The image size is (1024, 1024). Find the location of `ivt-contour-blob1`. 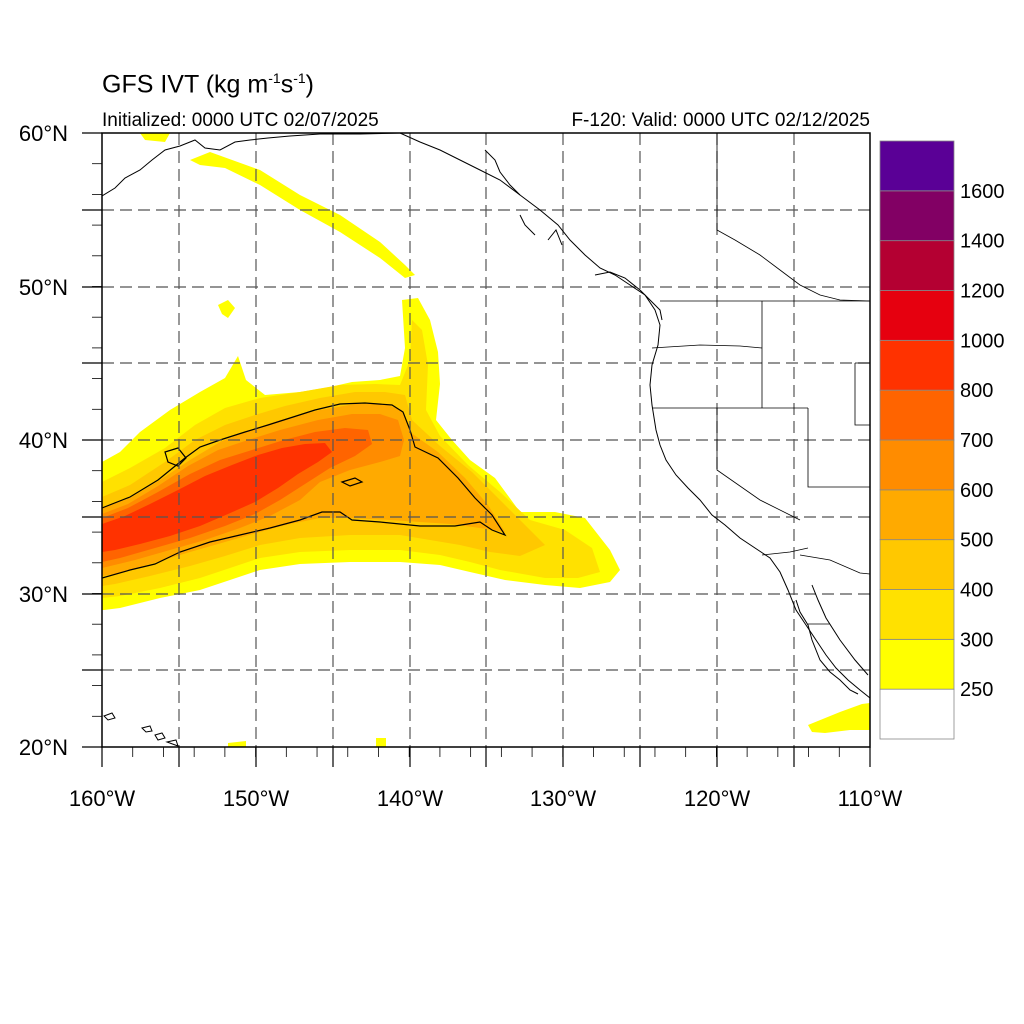

ivt-contour-blob1 is located at coordinates (352, 482).